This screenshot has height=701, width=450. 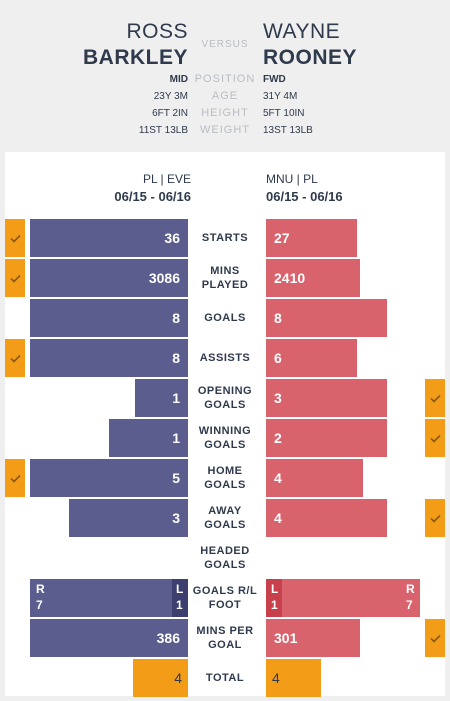 I want to click on stat-row: 3086 2410 MINS PLAYED, so click(x=225, y=278).